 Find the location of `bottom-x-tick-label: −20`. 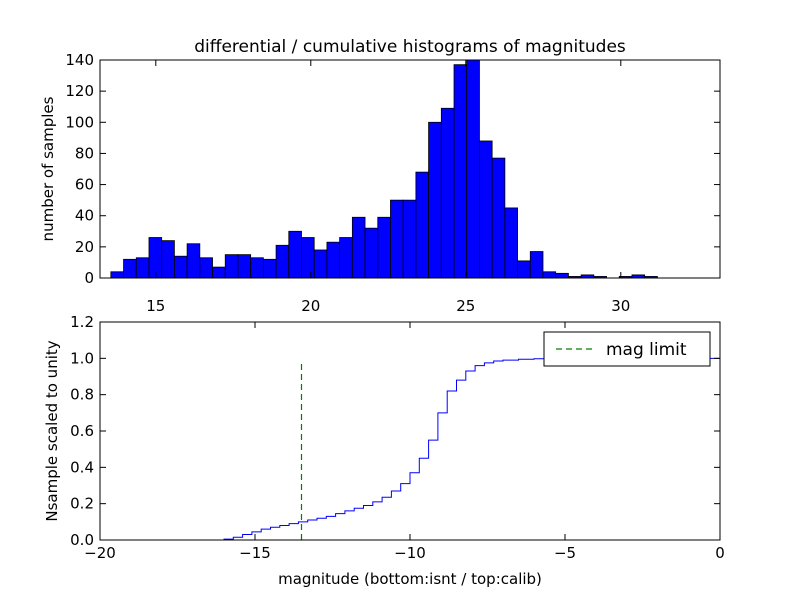

bottom-x-tick-label: −20 is located at coordinates (100, 553).